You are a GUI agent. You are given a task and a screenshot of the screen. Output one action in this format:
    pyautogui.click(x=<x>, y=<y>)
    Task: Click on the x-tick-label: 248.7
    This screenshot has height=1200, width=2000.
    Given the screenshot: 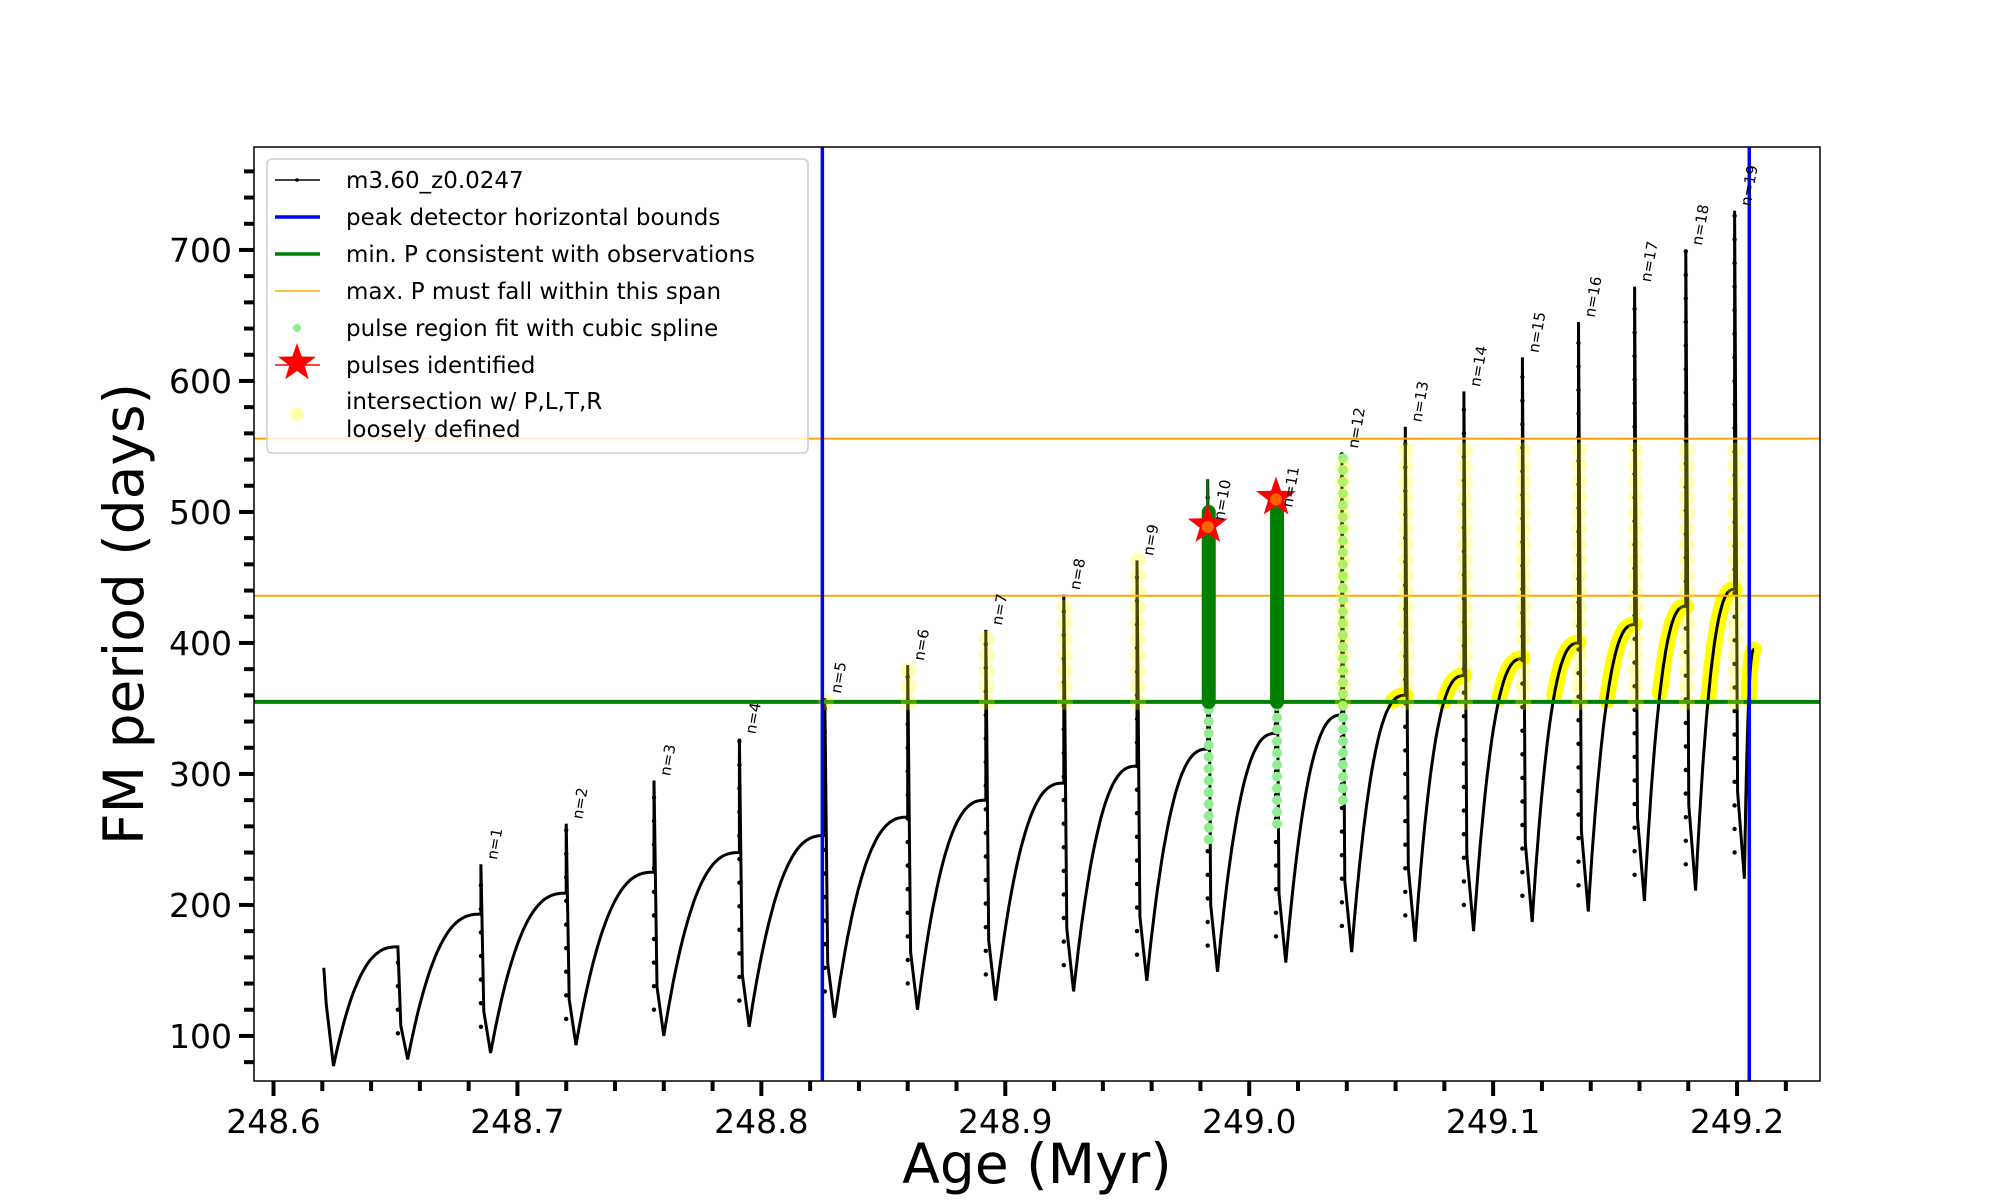 What is the action you would take?
    pyautogui.click(x=517, y=1121)
    